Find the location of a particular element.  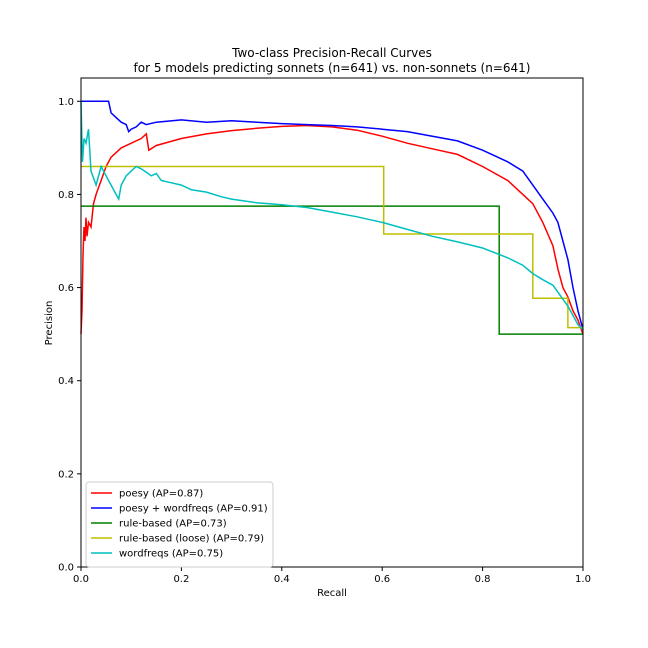

x-tick-label: 0.0 is located at coordinates (81, 579).